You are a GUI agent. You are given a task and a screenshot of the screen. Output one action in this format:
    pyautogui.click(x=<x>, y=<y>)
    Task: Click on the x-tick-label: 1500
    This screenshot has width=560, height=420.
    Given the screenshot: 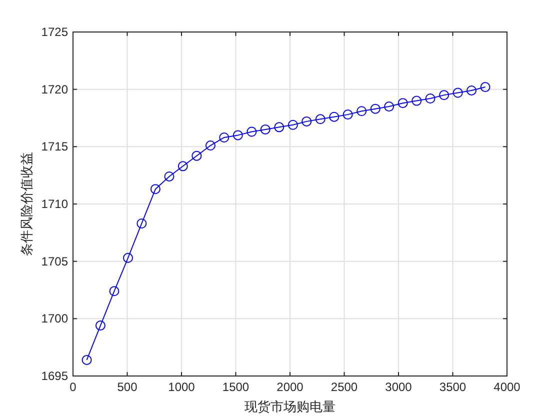 What is the action you would take?
    pyautogui.click(x=236, y=387)
    